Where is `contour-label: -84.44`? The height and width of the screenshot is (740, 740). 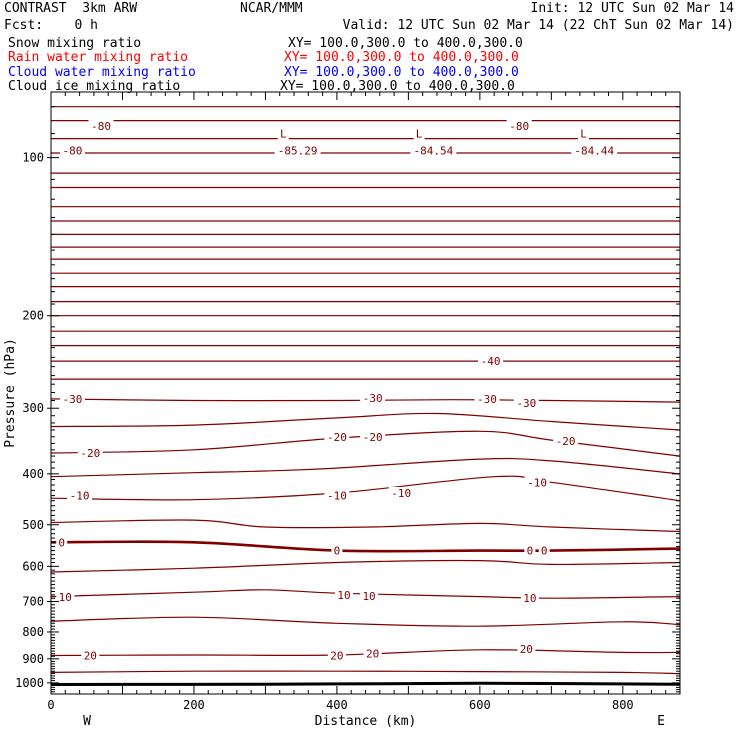
contour-label: -84.44 is located at coordinates (594, 151).